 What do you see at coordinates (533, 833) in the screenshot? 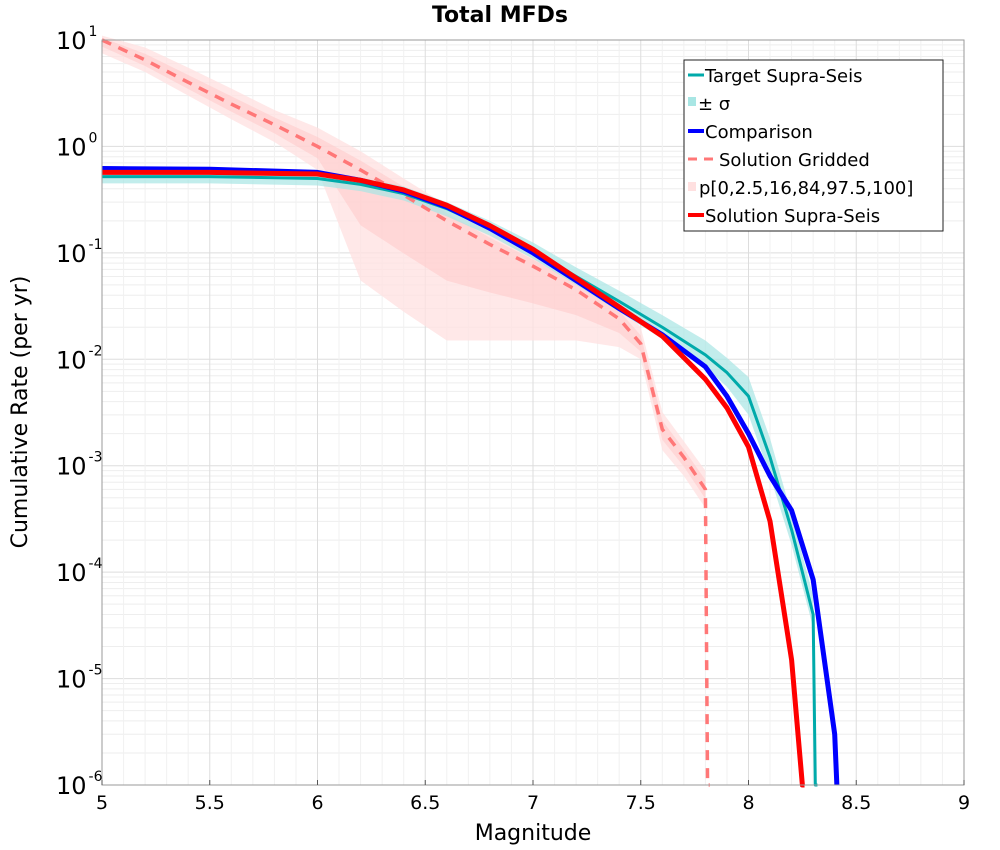
I see `x-axis-label: Magnitude` at bounding box center [533, 833].